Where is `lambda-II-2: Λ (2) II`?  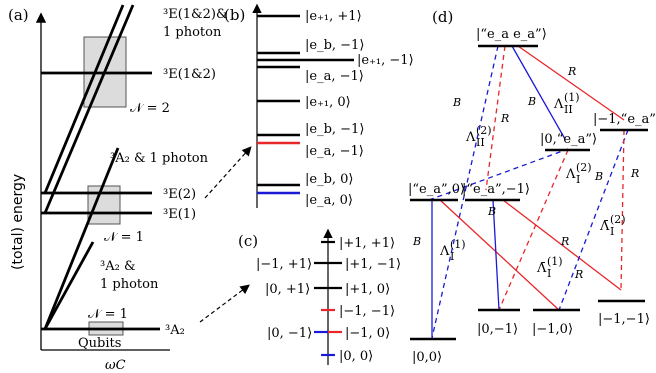 lambda-II-2: Λ (2) II is located at coordinates (478, 136).